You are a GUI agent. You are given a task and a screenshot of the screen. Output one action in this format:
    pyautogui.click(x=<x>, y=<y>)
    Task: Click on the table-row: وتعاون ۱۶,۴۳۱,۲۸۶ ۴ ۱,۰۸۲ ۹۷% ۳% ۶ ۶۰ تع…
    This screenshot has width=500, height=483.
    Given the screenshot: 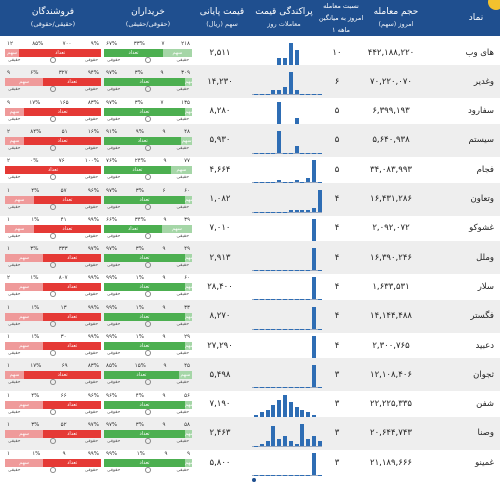 What is the action you would take?
    pyautogui.click(x=250, y=199)
    